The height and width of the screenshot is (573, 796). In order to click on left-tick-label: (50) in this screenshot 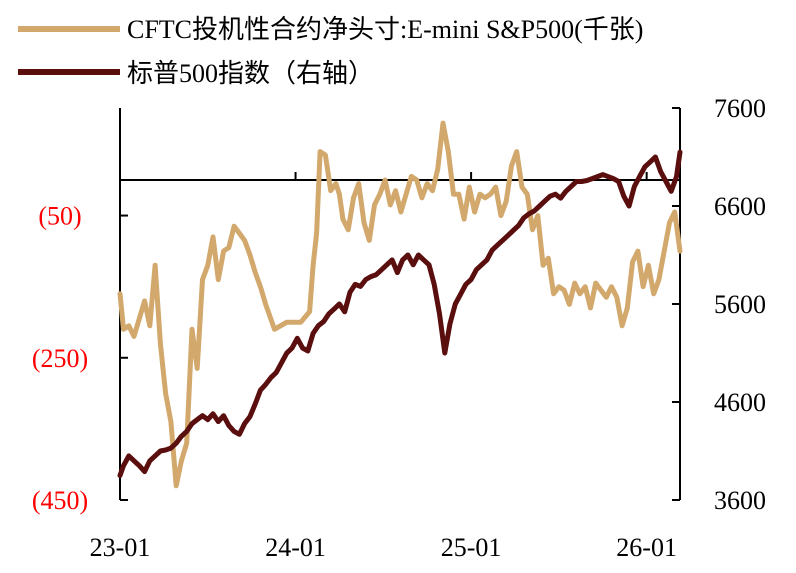, I will do `click(59, 216)`.